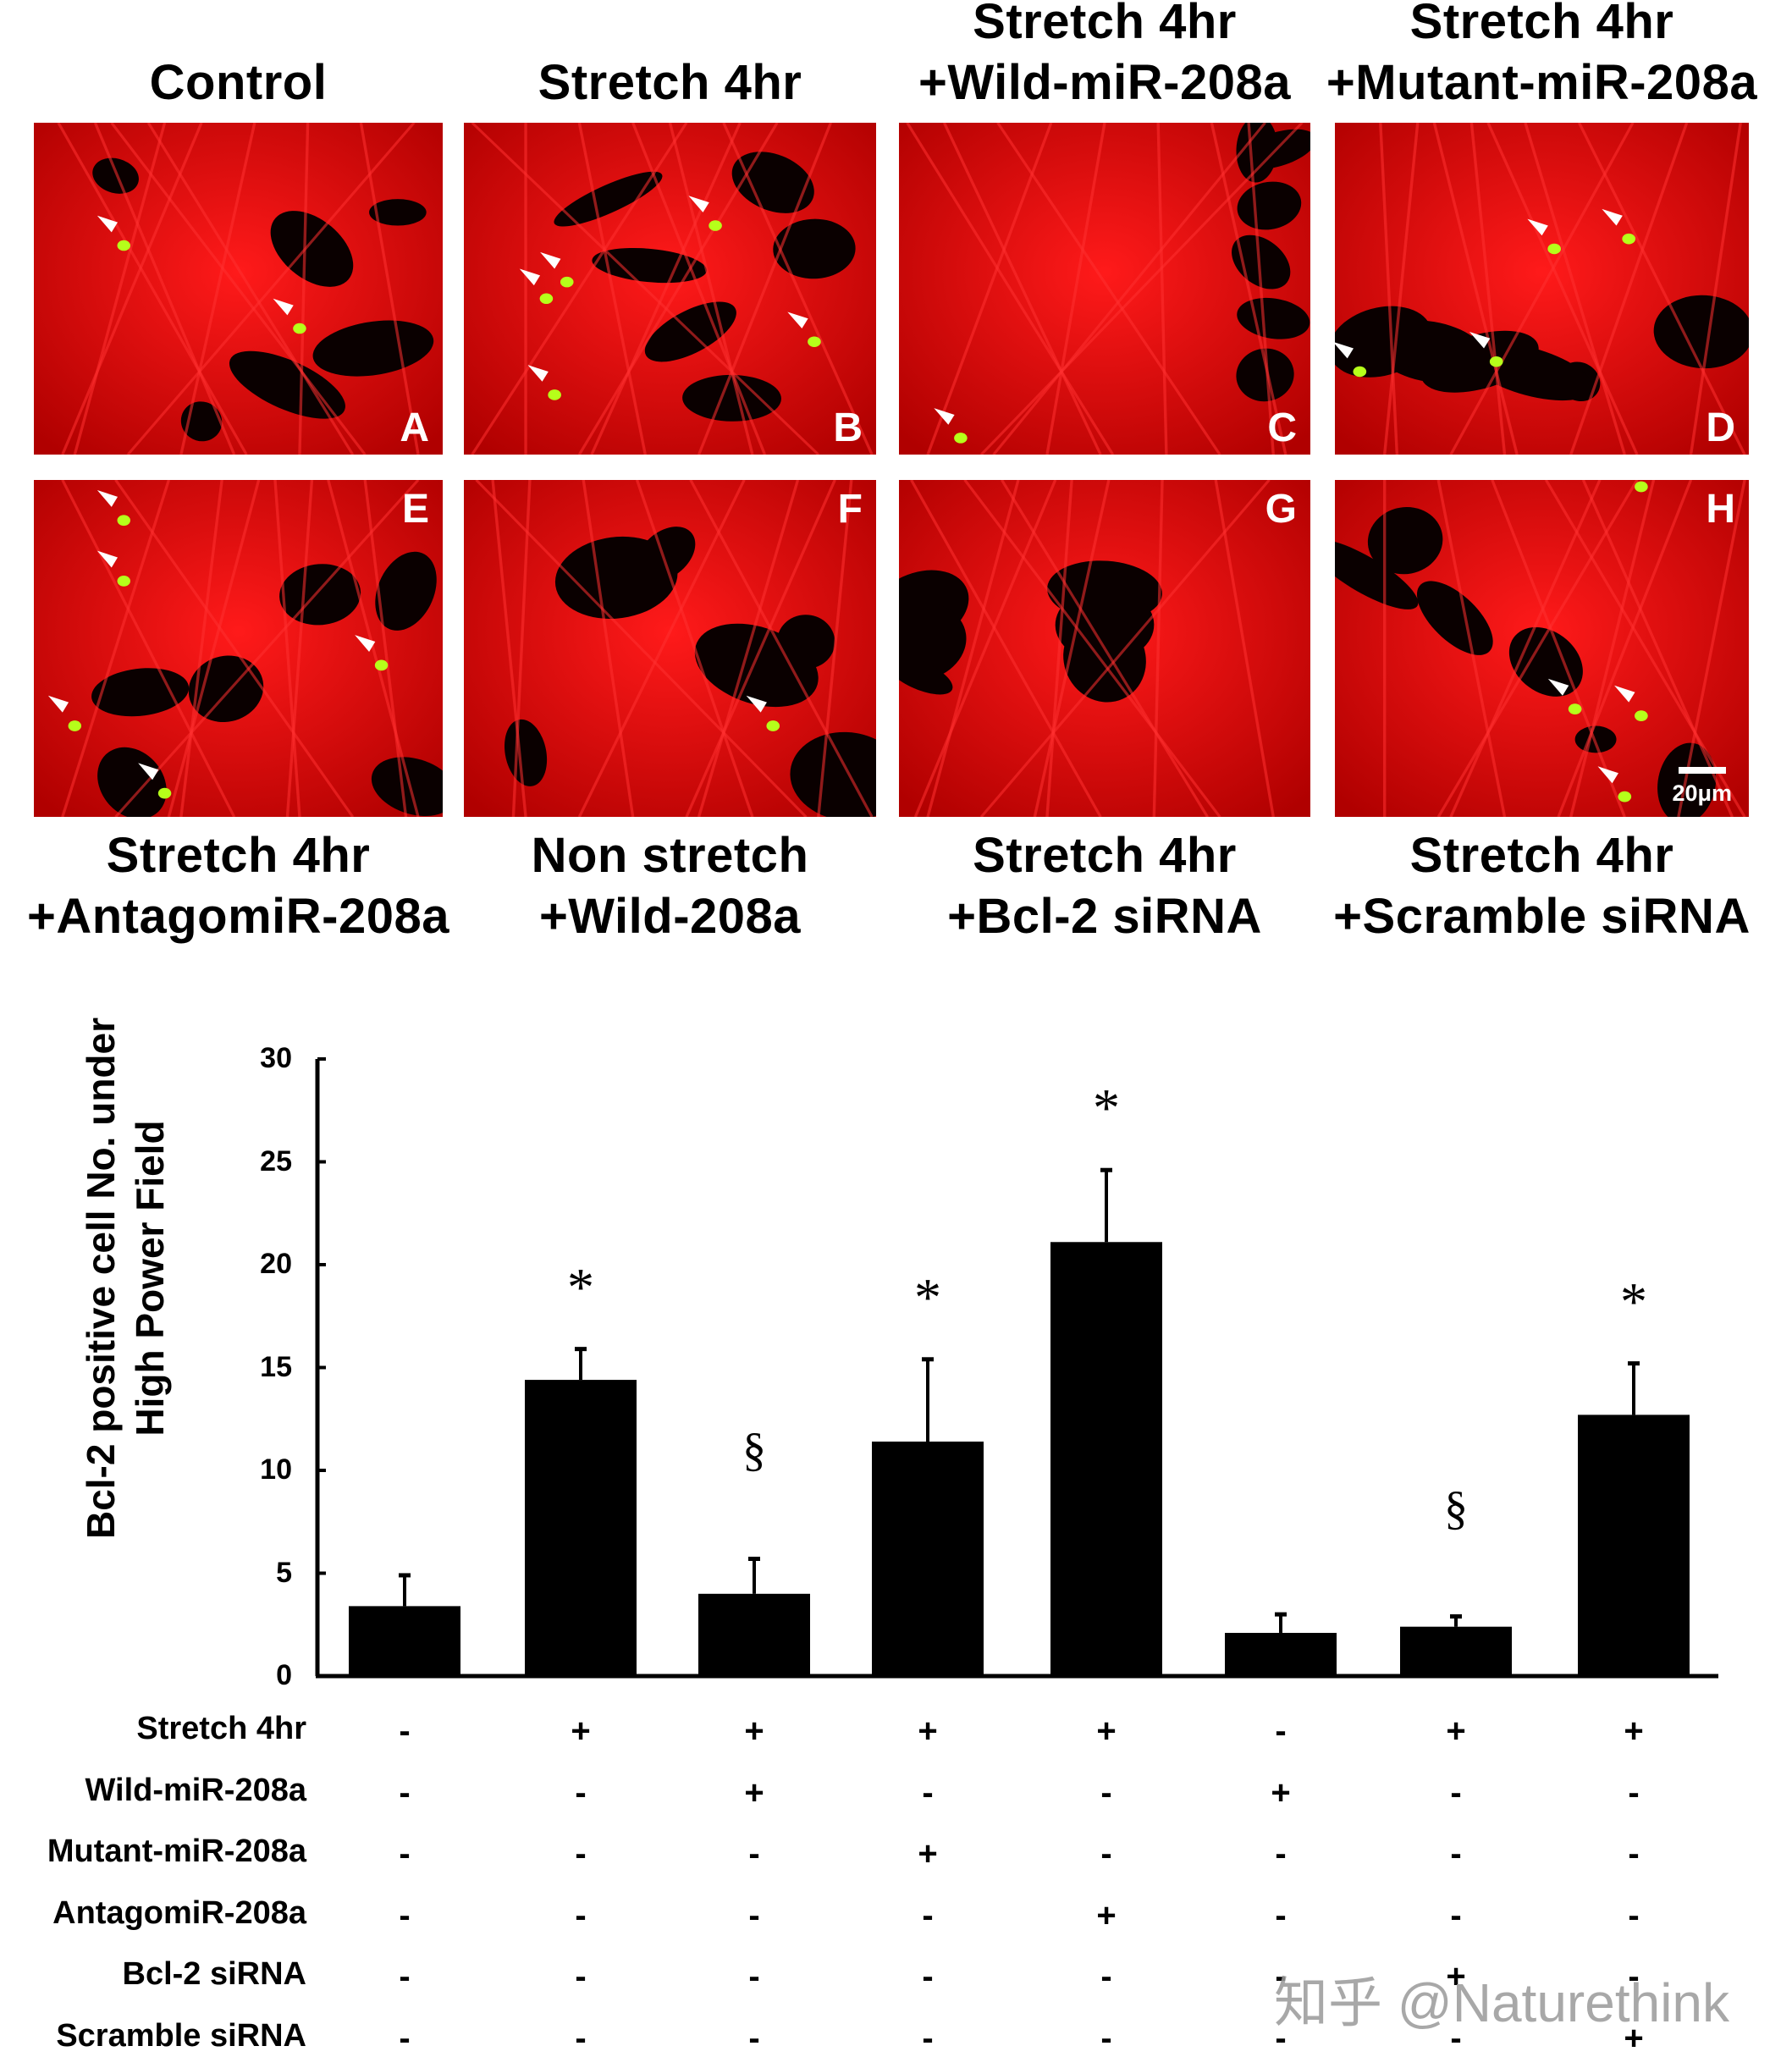  I want to click on panel-title-h: Stretch 4hr +Scramble siRNA, so click(1542, 886).